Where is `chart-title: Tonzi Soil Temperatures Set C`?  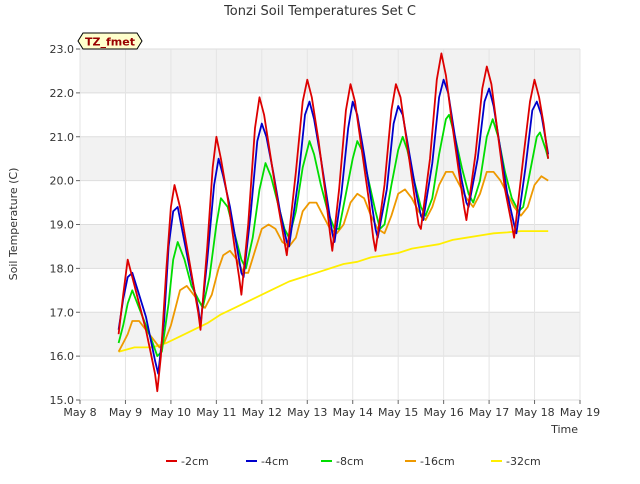 chart-title: Tonzi Soil Temperatures Set C is located at coordinates (319, 11).